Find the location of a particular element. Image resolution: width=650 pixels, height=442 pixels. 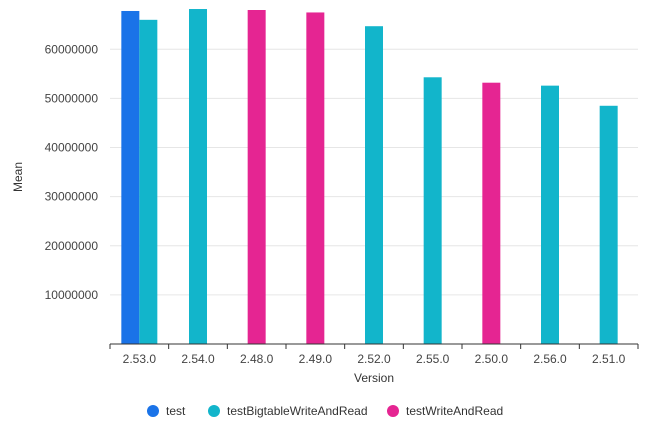

y-axis-title: Mean is located at coordinates (18, 177).